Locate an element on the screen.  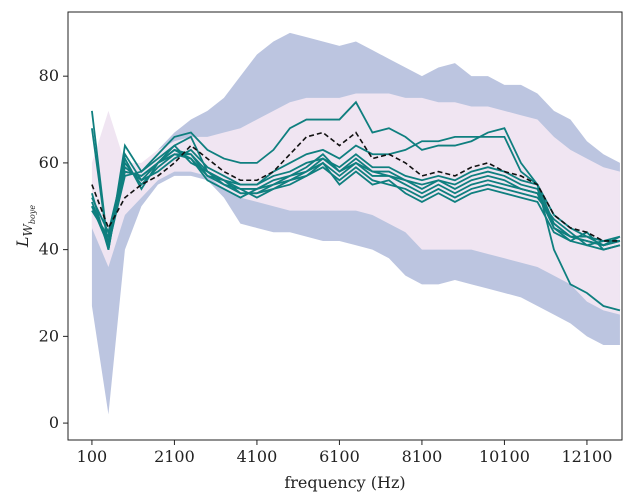
y-tick-label: 40 is located at coordinates (49, 249).